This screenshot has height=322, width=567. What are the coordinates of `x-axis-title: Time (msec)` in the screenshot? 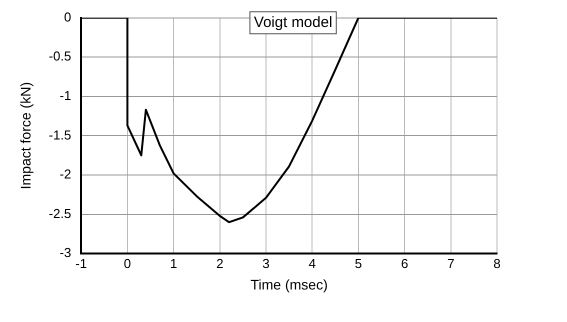 It's located at (289, 284).